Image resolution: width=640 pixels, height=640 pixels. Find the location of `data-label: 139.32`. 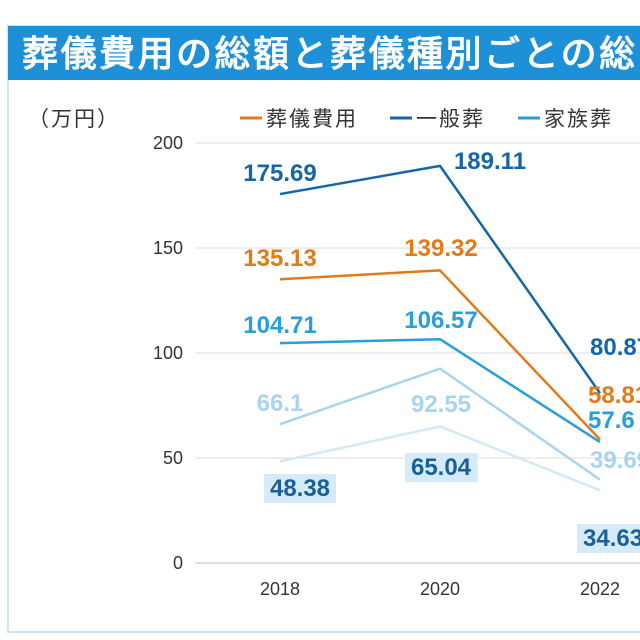

data-label: 139.32 is located at coordinates (440, 248).